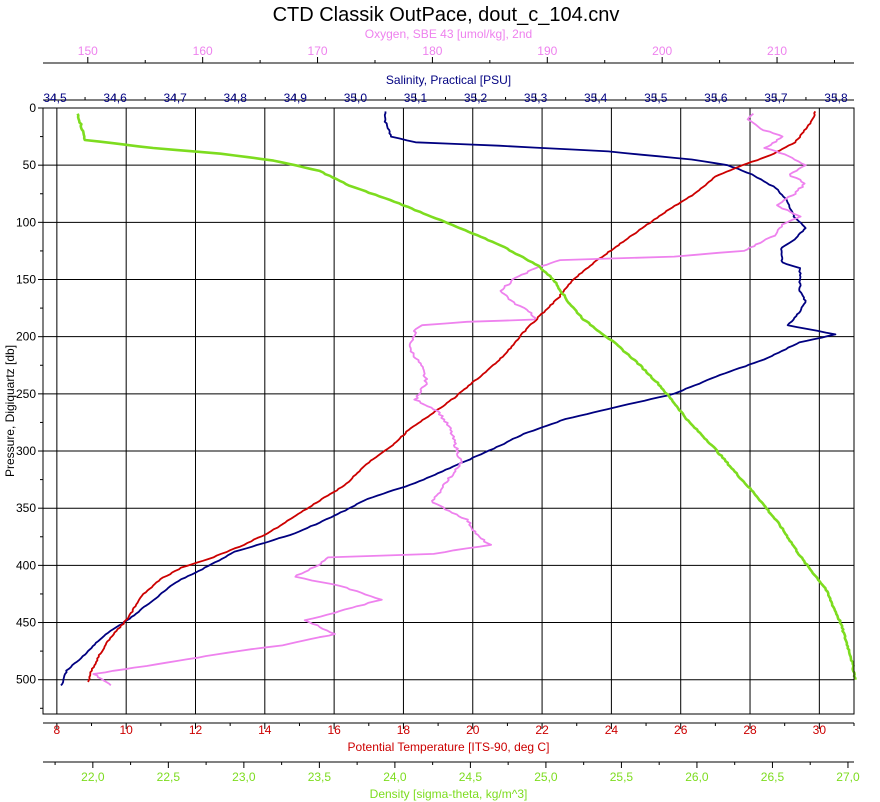 This screenshot has width=880, height=802. What do you see at coordinates (236, 98) in the screenshot?
I see `salinity-tick-label: 34,8` at bounding box center [236, 98].